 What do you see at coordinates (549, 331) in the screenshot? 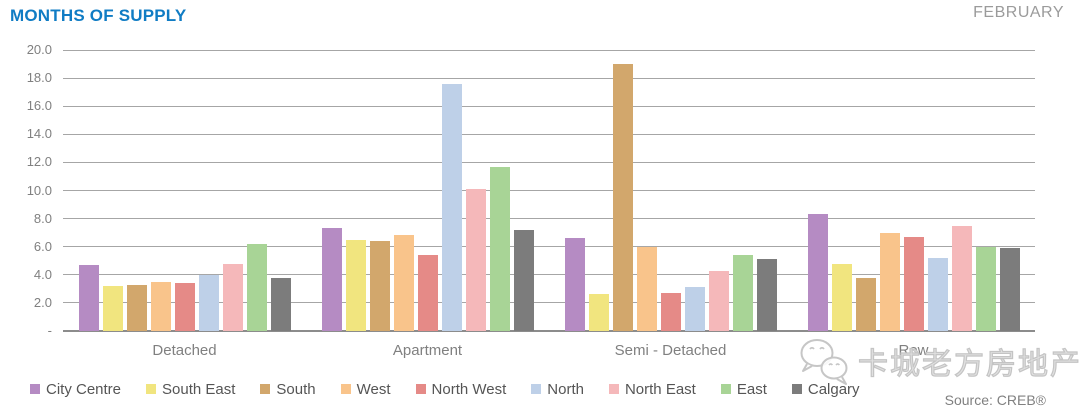
I see `x-axis-line` at bounding box center [549, 331].